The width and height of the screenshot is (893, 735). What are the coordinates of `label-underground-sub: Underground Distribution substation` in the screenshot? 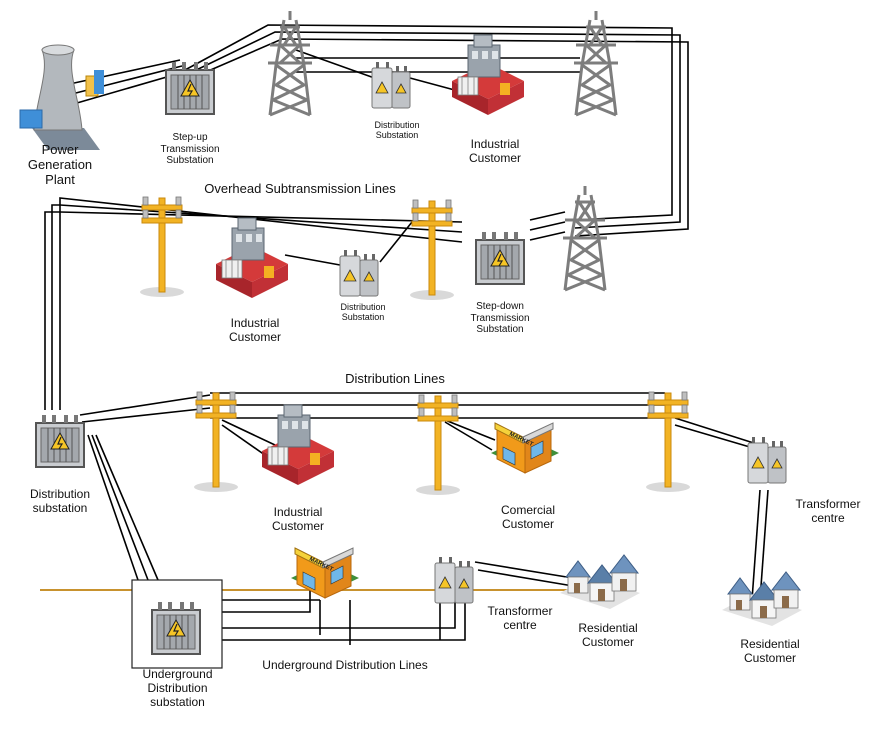 It's located at (177, 688).